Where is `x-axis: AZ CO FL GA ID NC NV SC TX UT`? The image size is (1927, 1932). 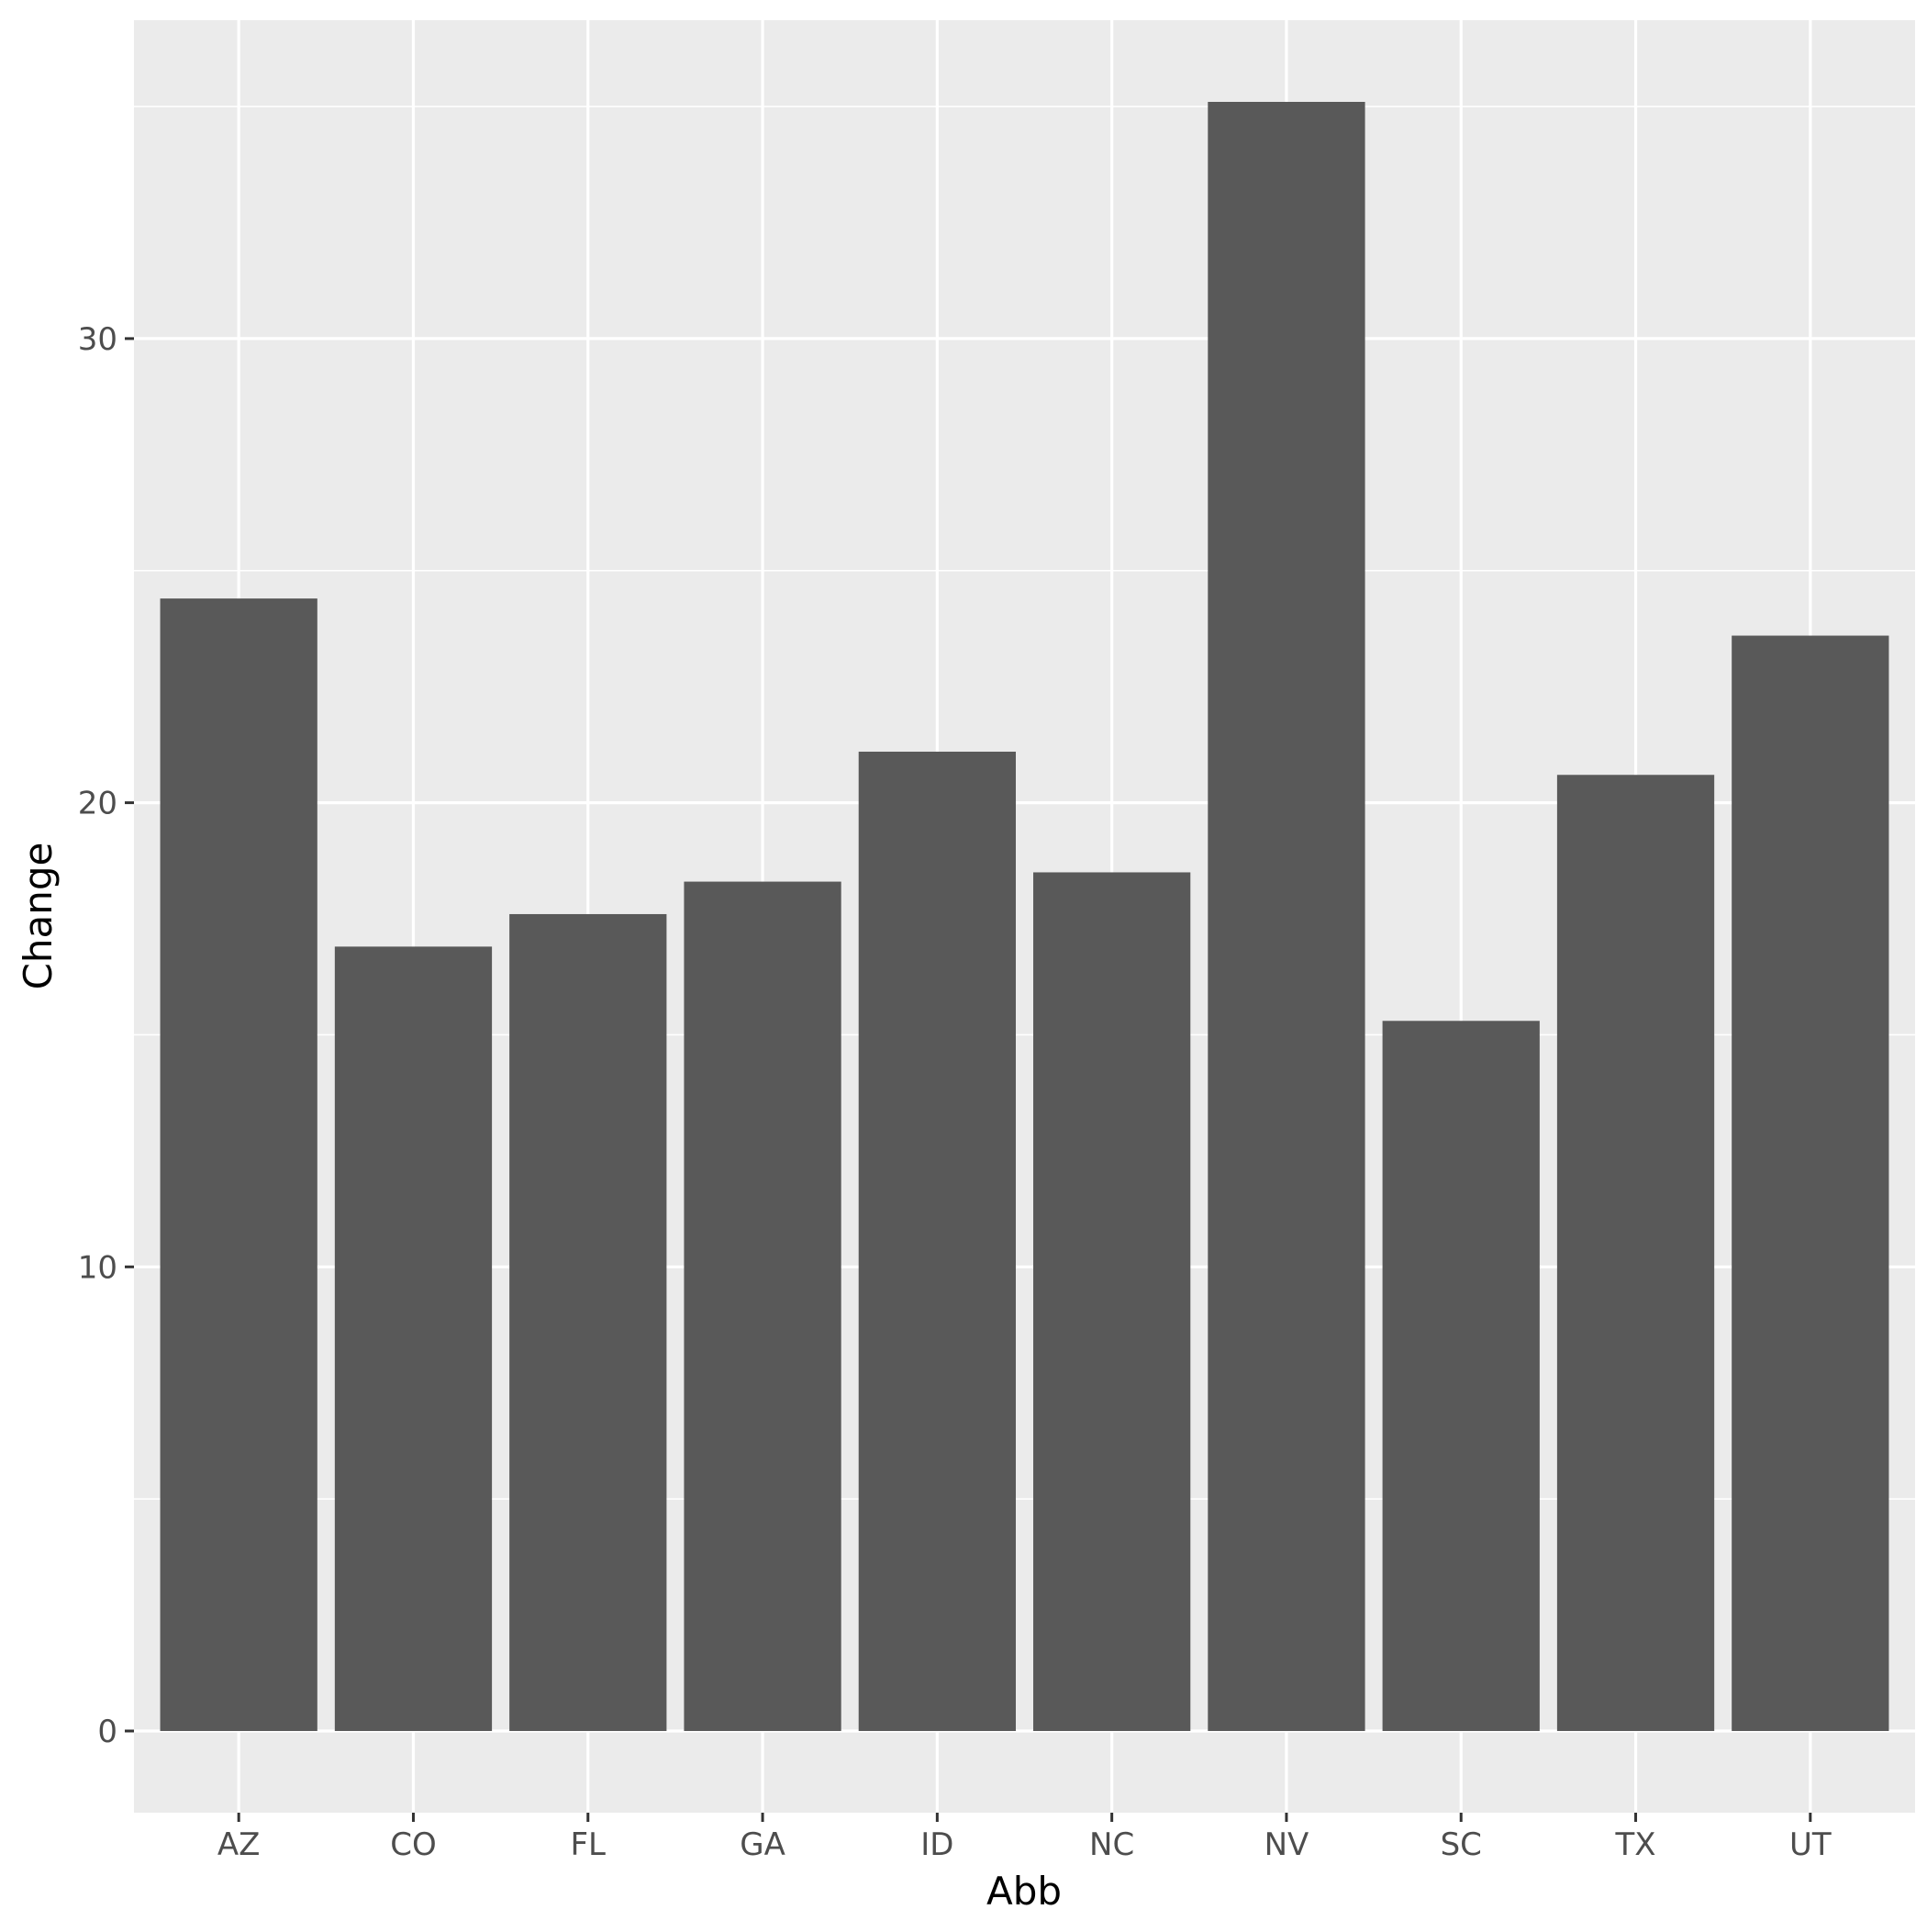
x-axis: AZ CO FL GA ID NC NV SC TX UT is located at coordinates (1024, 1838).